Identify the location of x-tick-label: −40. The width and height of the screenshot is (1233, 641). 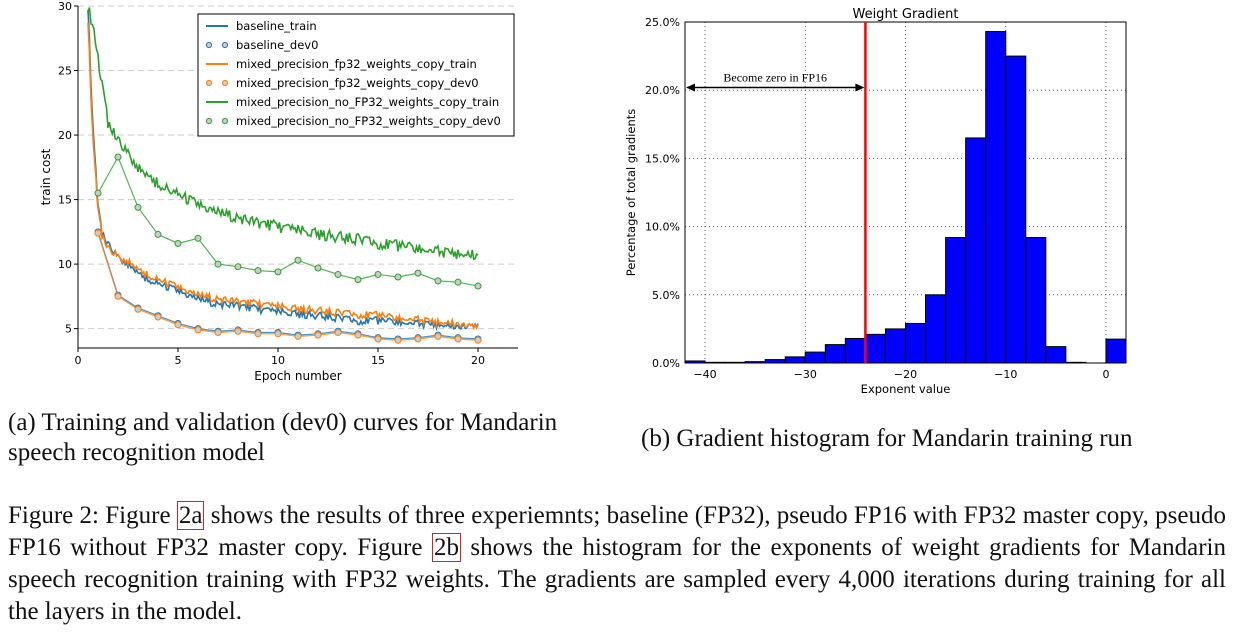
(704, 374).